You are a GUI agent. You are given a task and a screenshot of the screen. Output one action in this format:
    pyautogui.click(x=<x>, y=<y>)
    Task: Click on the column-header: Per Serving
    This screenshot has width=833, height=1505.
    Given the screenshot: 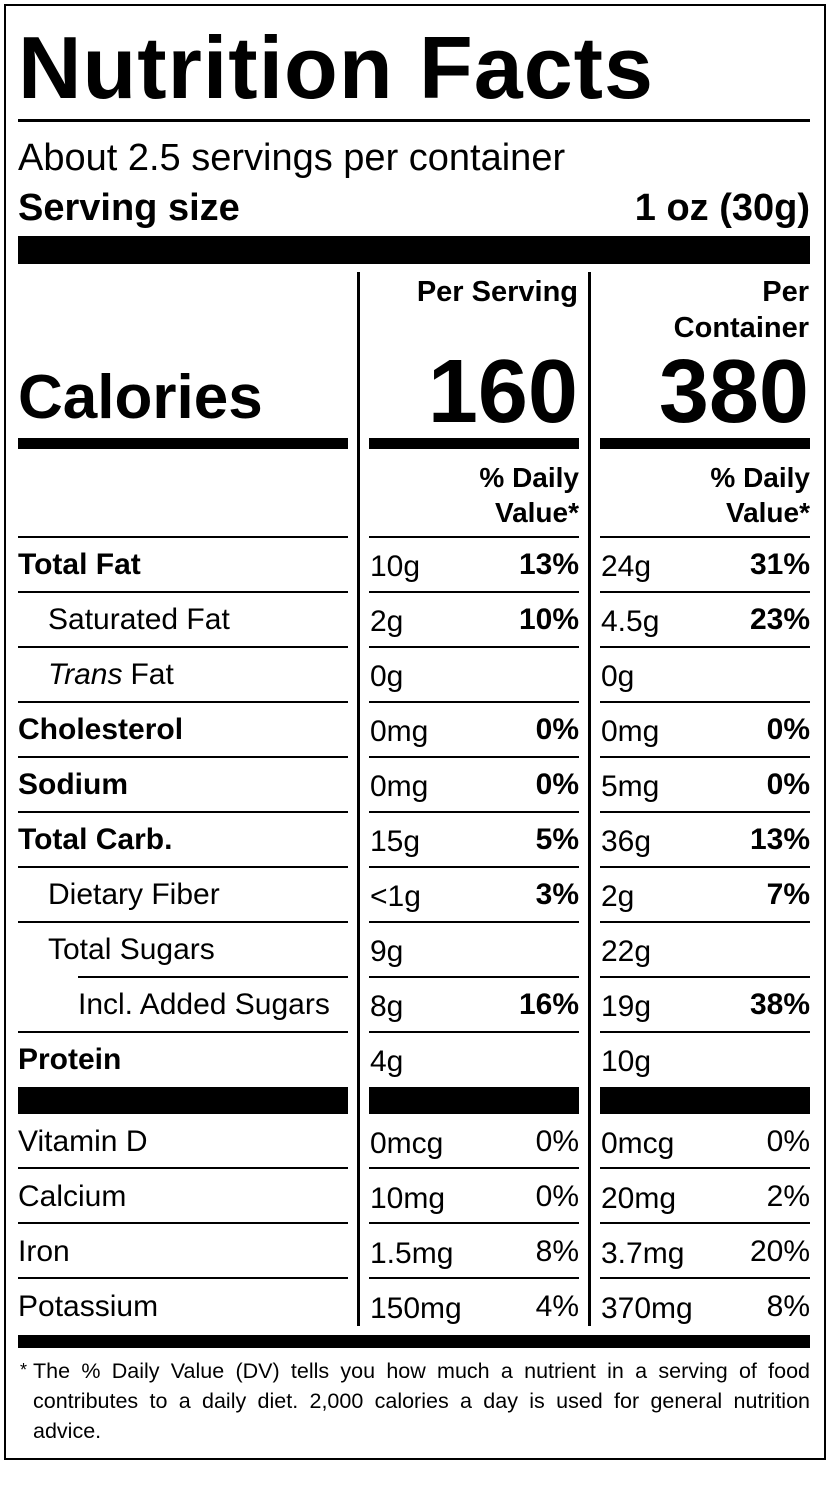 What is the action you would take?
    pyautogui.click(x=497, y=292)
    